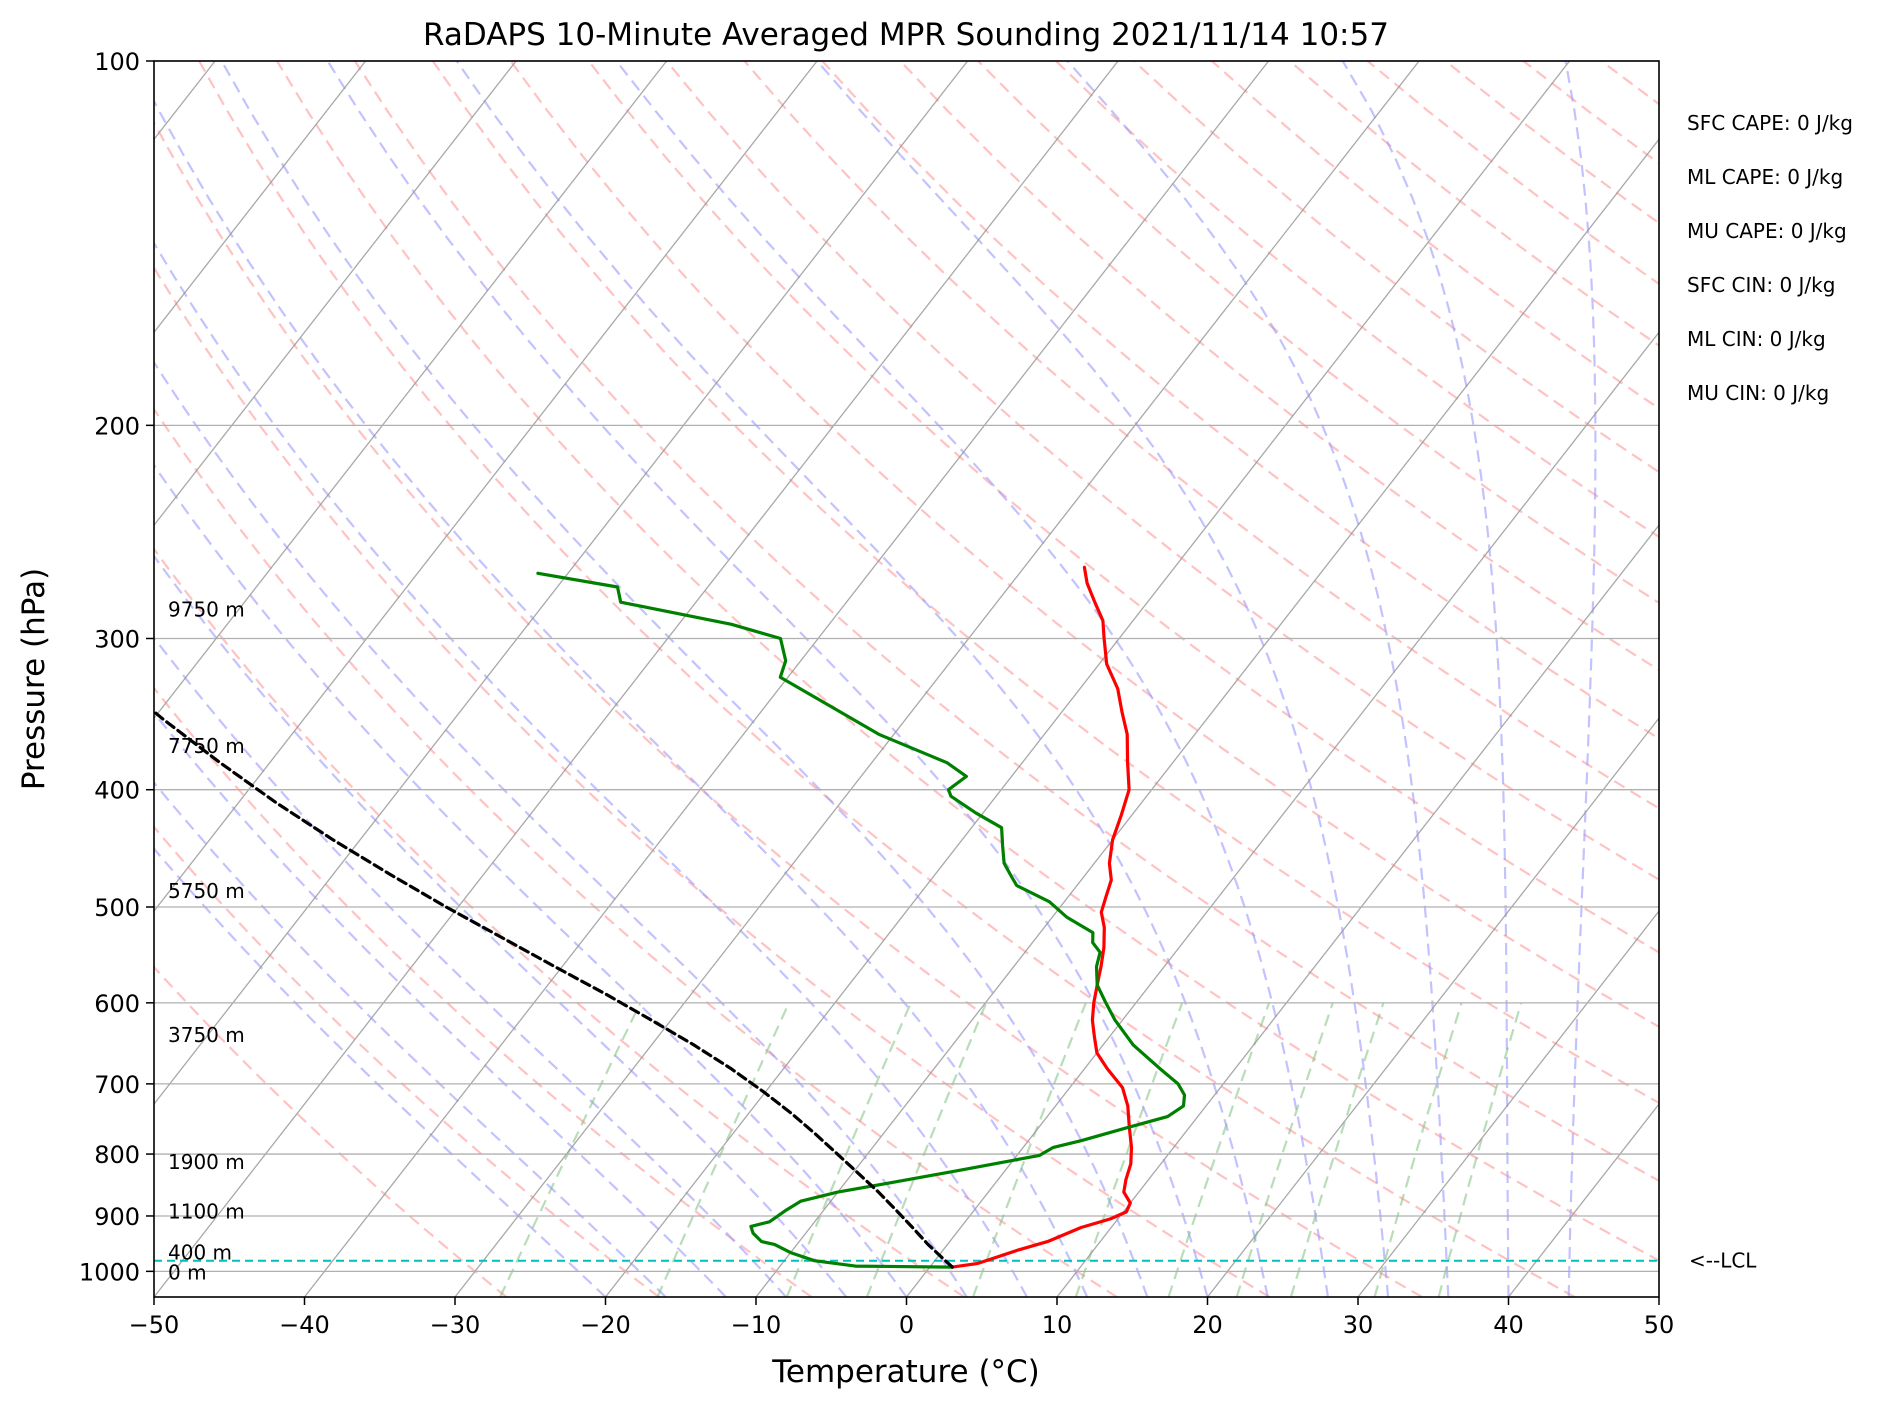 The width and height of the screenshot is (1882, 1410). Describe the element at coordinates (1756, 339) in the screenshot. I see `index-text: ML CIN: 0 J/kg` at that location.